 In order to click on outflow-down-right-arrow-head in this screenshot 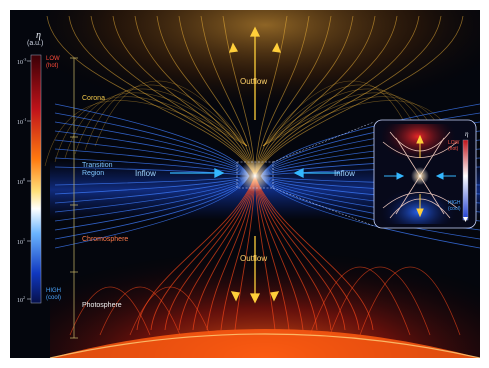, I will do `click(275, 296)`.